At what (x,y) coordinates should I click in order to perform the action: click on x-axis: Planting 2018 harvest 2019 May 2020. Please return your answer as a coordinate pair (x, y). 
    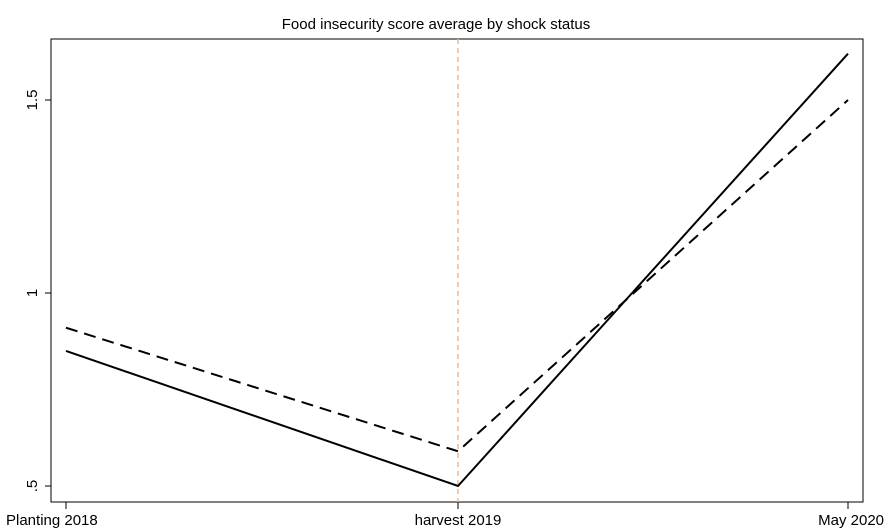
    Looking at the image, I should click on (445, 515).